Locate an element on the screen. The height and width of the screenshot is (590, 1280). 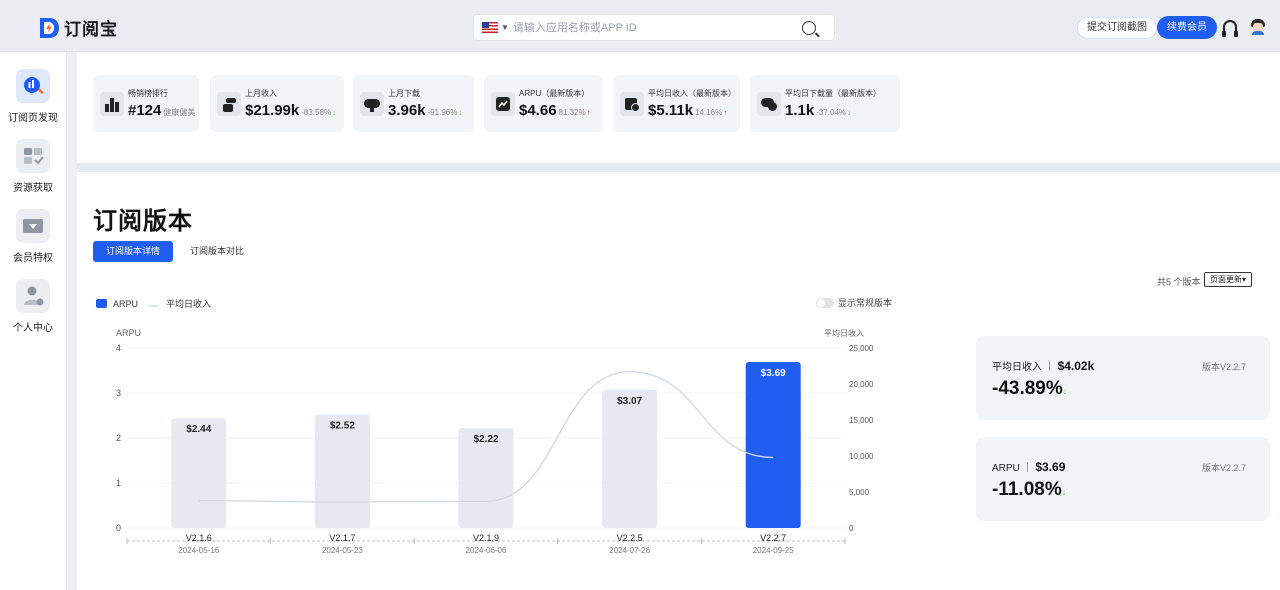
customer-service-icon is located at coordinates (1230, 28).